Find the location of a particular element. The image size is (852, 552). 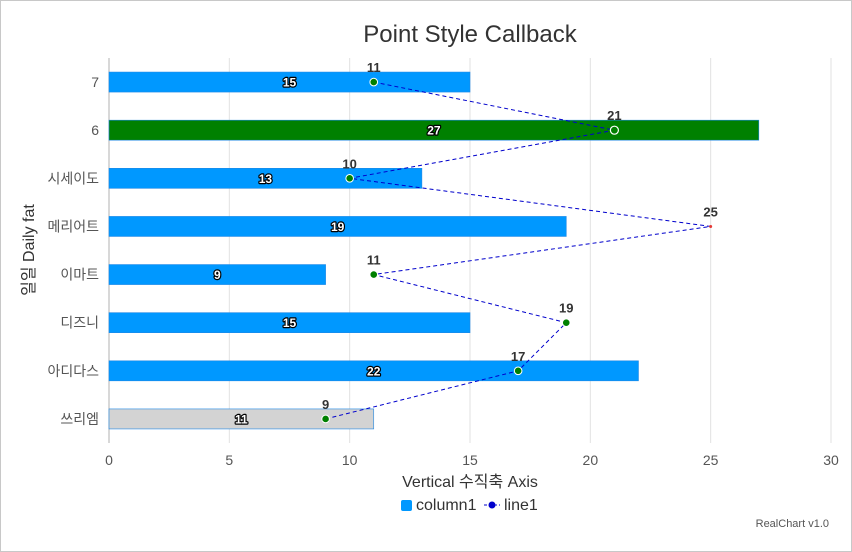

x-tick-label: 0 is located at coordinates (109, 460).